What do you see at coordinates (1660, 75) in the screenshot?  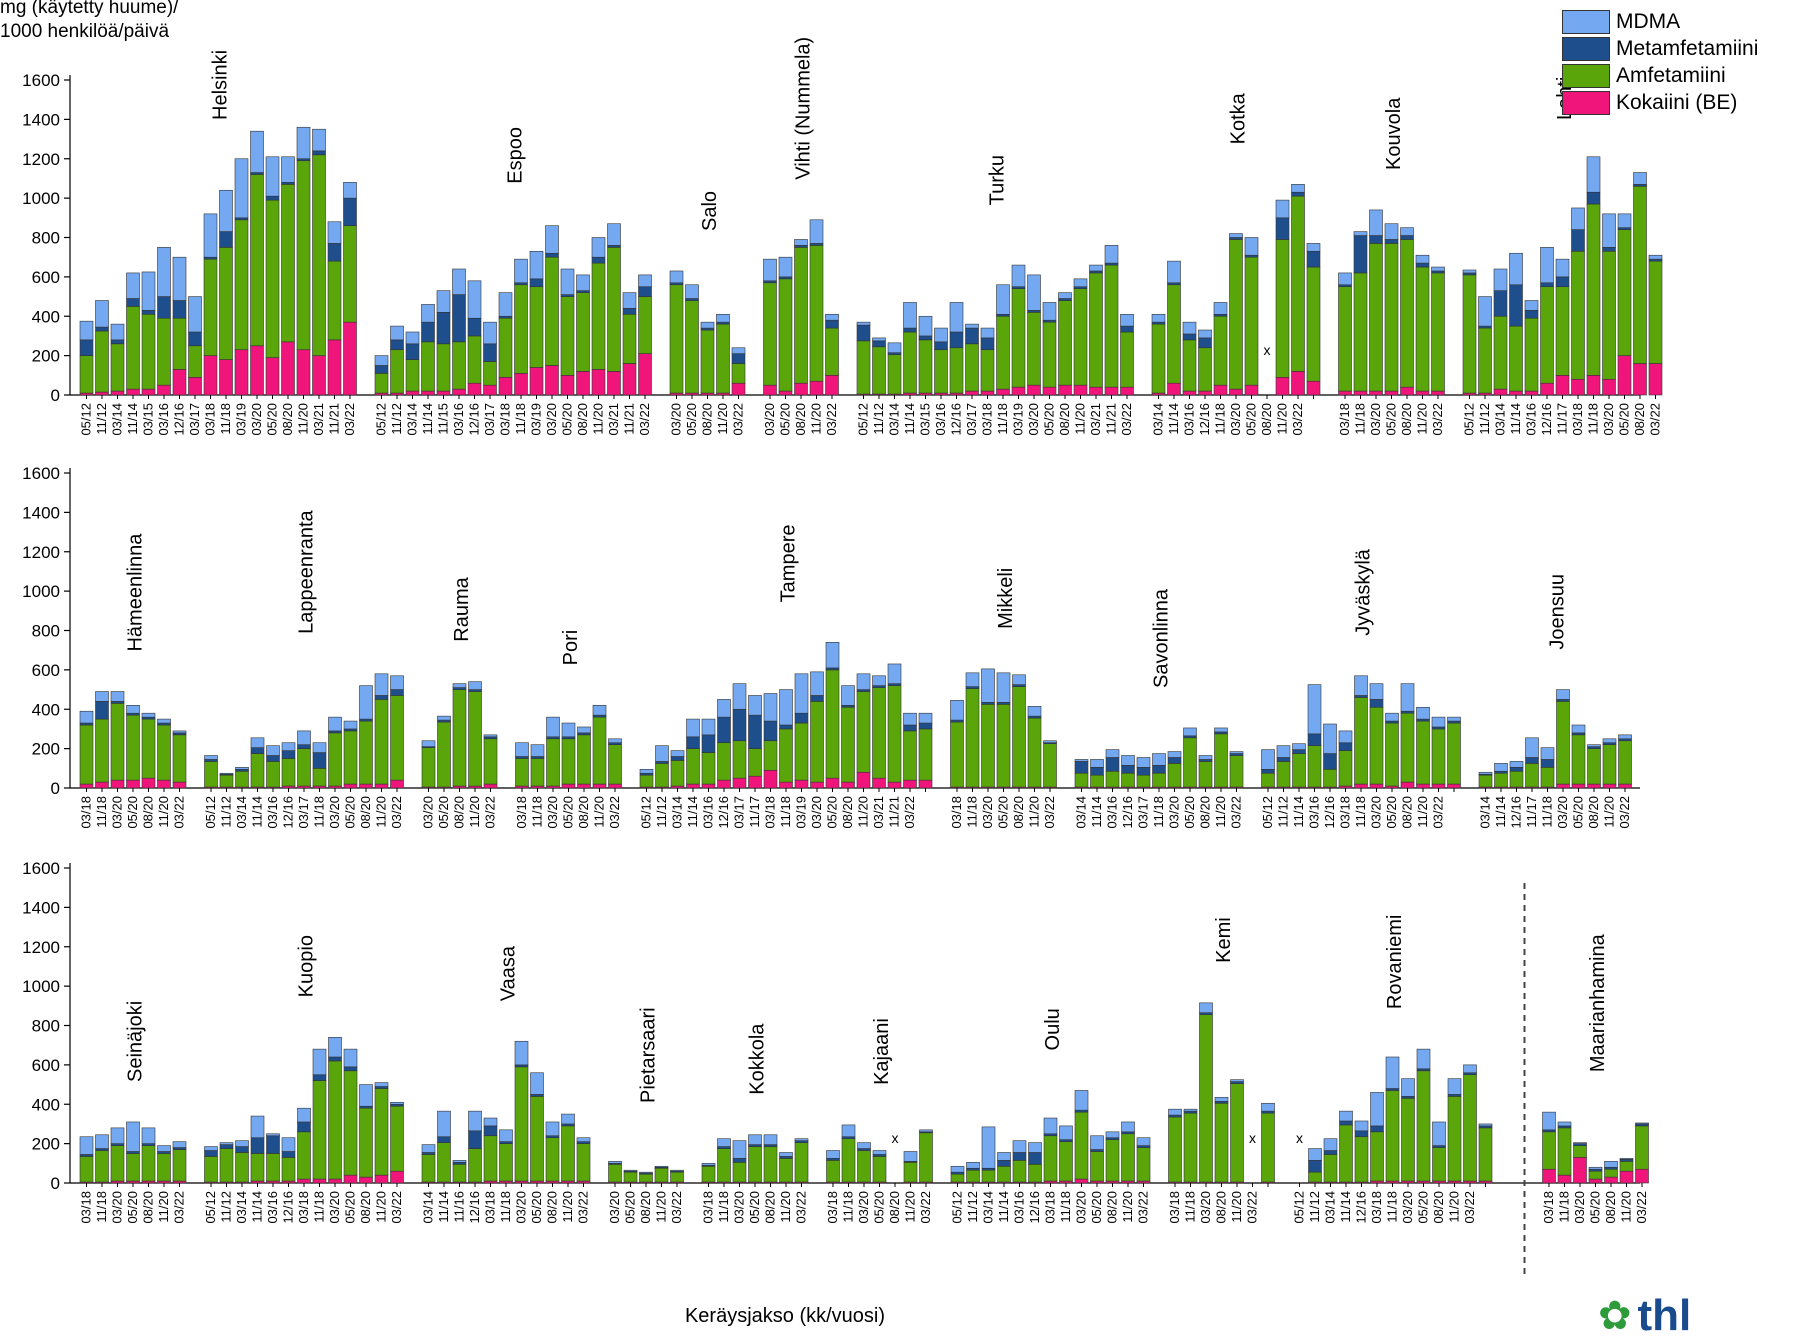 I see `legend-item-amfetamiini: Amfetamiini` at bounding box center [1660, 75].